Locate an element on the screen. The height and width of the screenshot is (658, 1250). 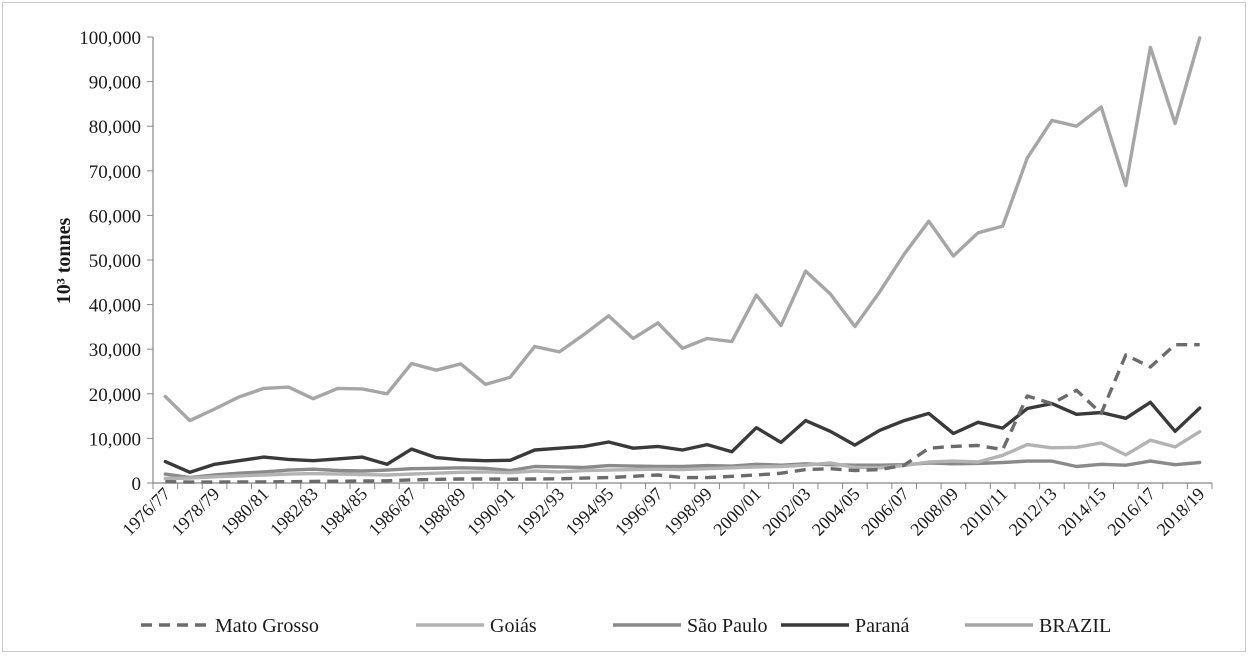
x-tick-label: 1994/95 is located at coordinates (590, 512).